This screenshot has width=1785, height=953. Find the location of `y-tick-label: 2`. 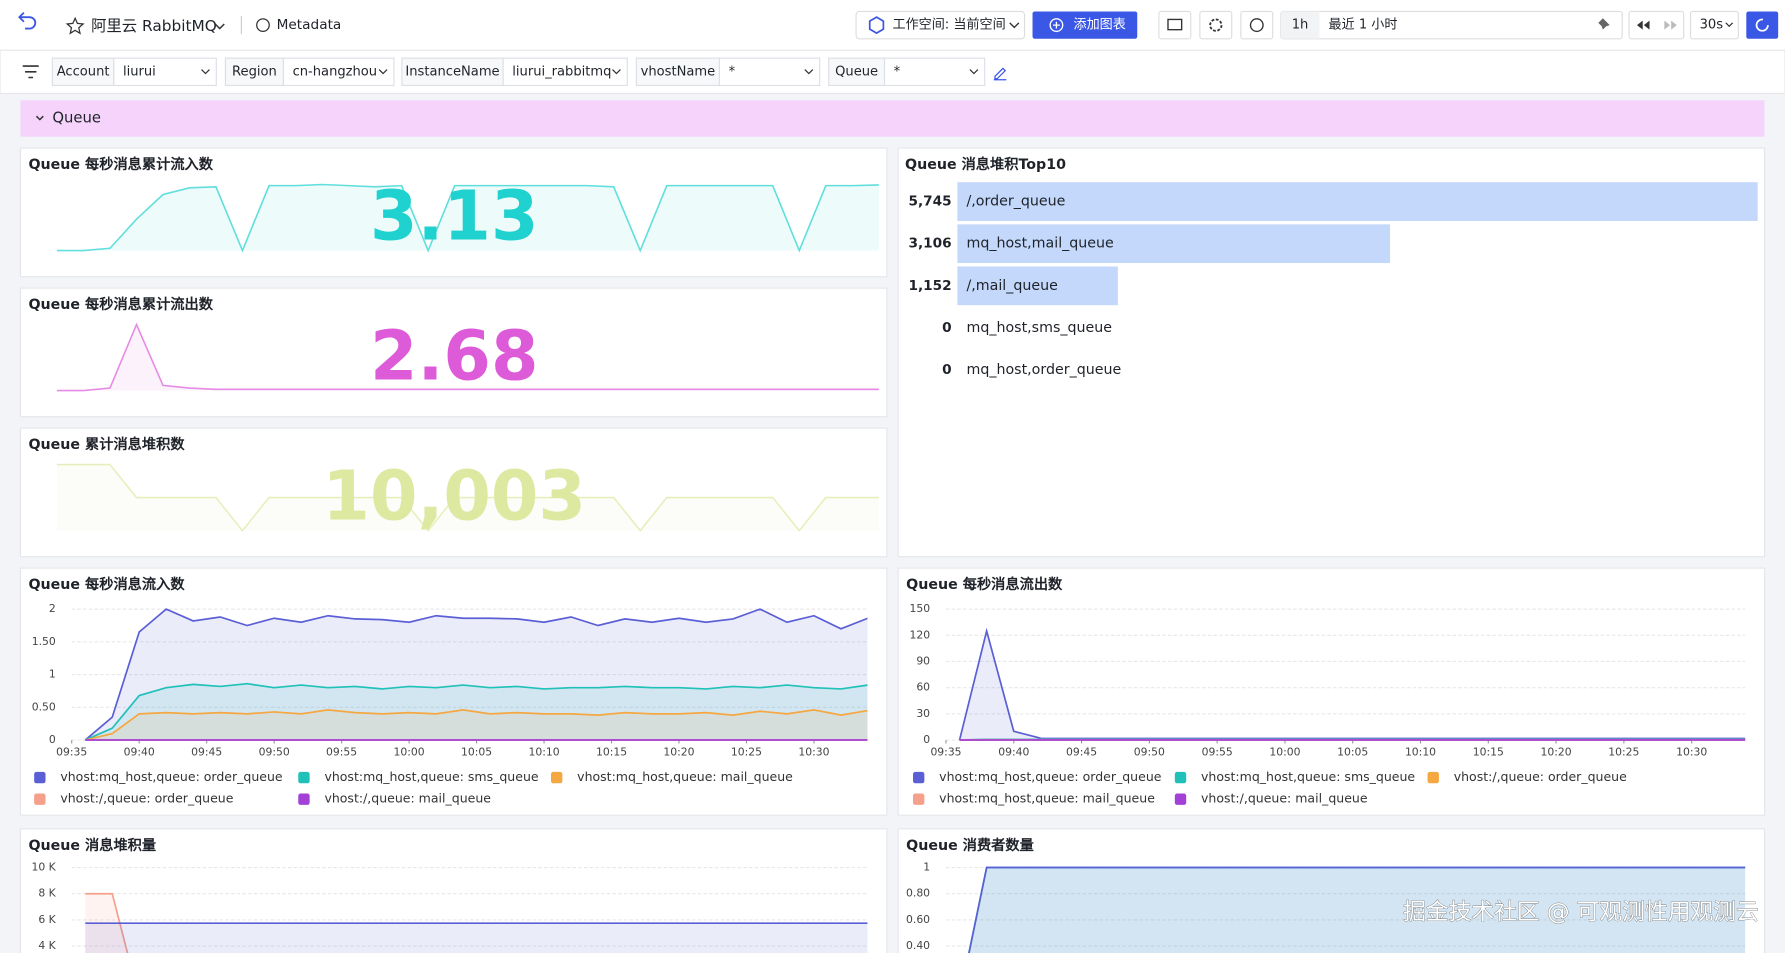

y-tick-label: 2 is located at coordinates (52, 608).